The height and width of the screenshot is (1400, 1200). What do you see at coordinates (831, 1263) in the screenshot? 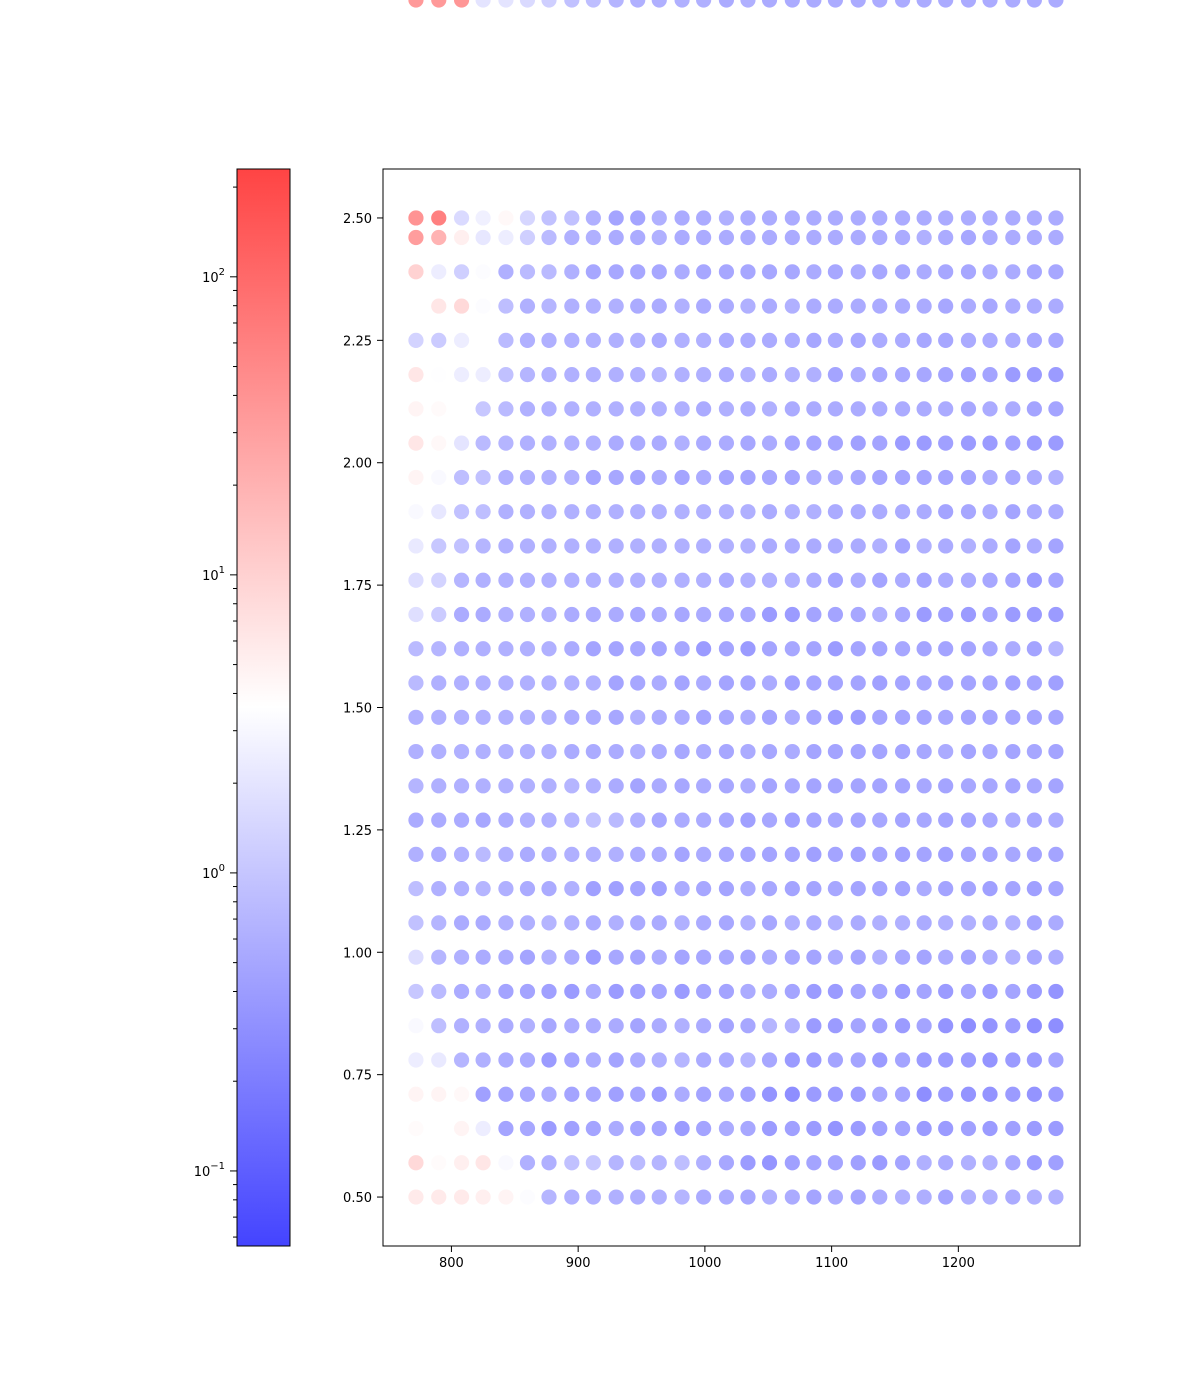
I see `x-tick-label: 1100` at bounding box center [831, 1263].